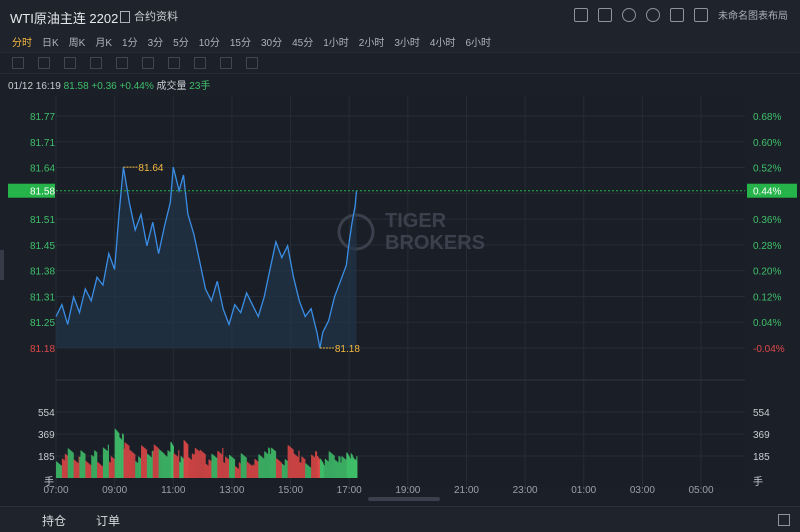 This screenshot has width=800, height=532. I want to click on shape-tool-icon, so click(70, 63).